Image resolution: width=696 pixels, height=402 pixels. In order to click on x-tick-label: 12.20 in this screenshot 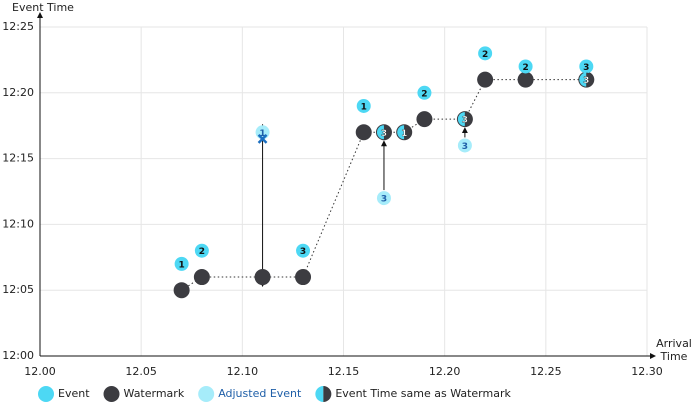, I will do `click(445, 371)`.